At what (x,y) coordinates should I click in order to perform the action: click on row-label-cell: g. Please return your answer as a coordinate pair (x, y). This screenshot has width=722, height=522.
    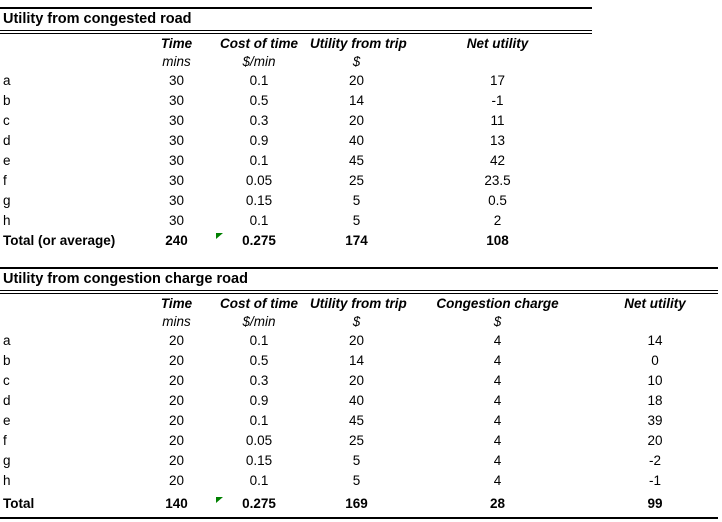
    Looking at the image, I should click on (7, 460).